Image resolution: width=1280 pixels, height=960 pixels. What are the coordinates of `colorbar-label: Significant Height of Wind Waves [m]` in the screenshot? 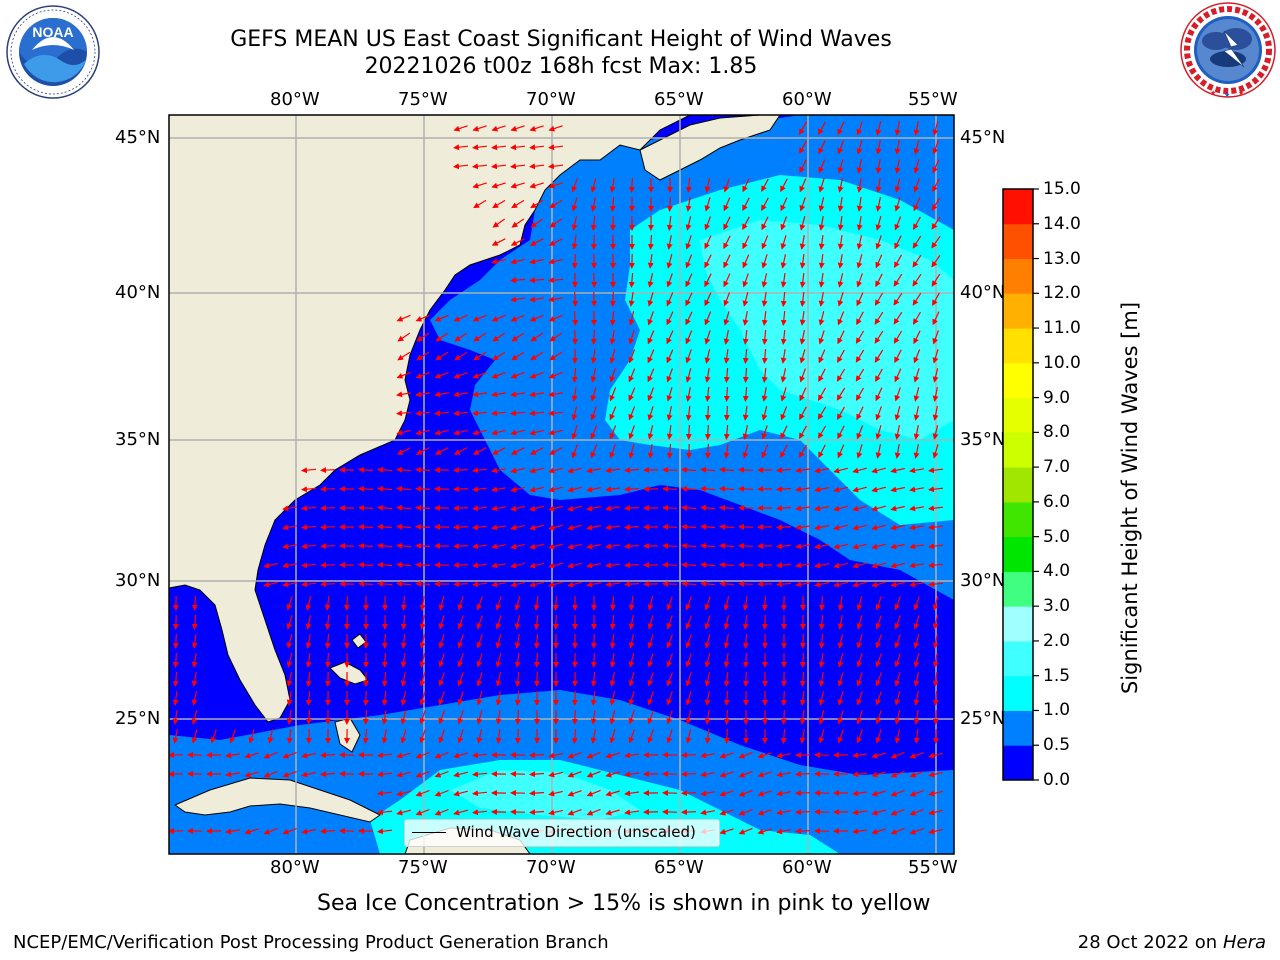 It's located at (1130, 498).